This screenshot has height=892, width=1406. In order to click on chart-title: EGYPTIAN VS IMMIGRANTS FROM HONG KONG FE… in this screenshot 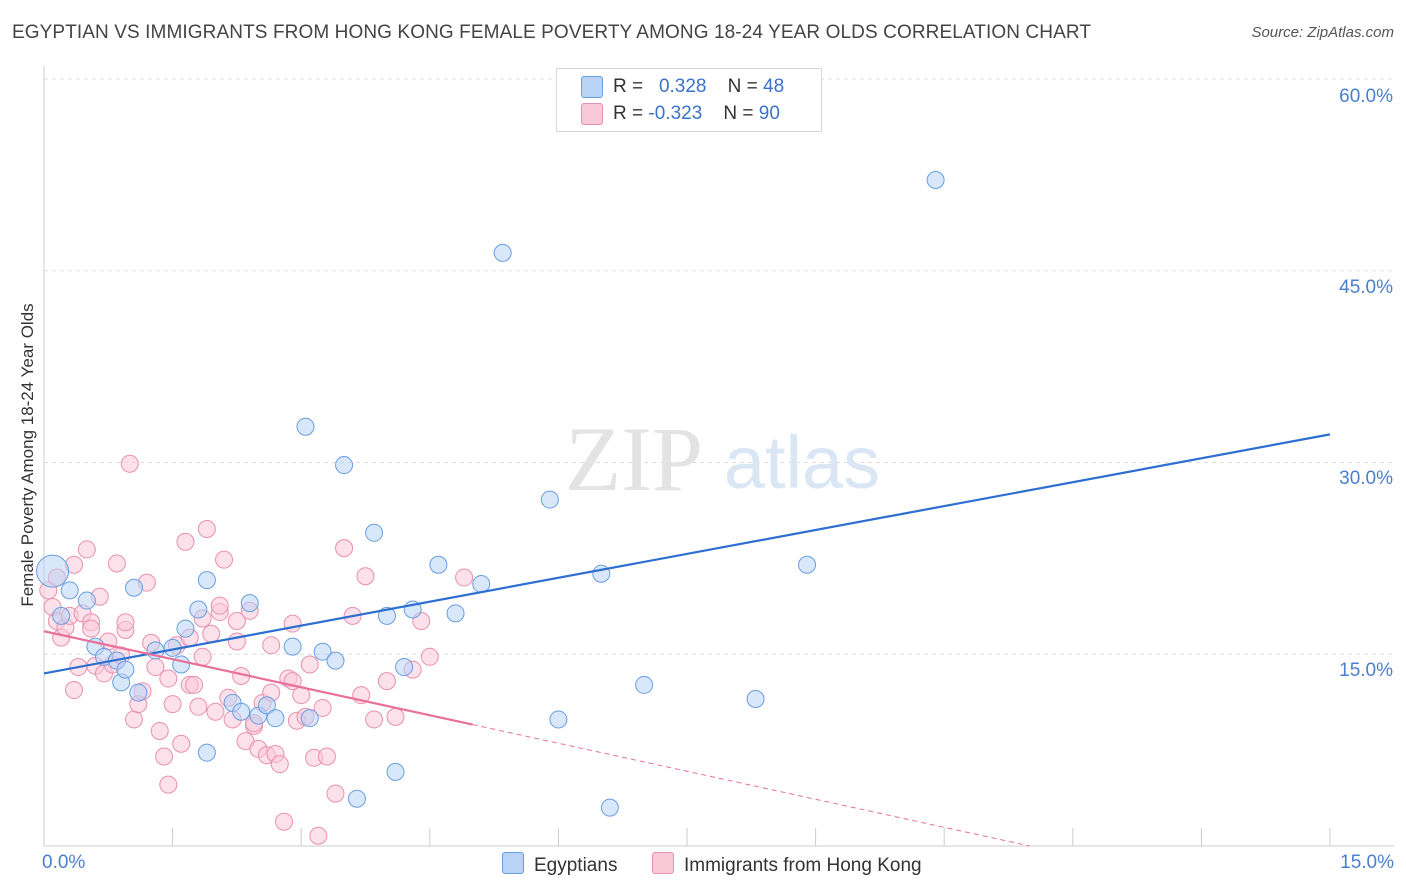, I will do `click(552, 32)`.